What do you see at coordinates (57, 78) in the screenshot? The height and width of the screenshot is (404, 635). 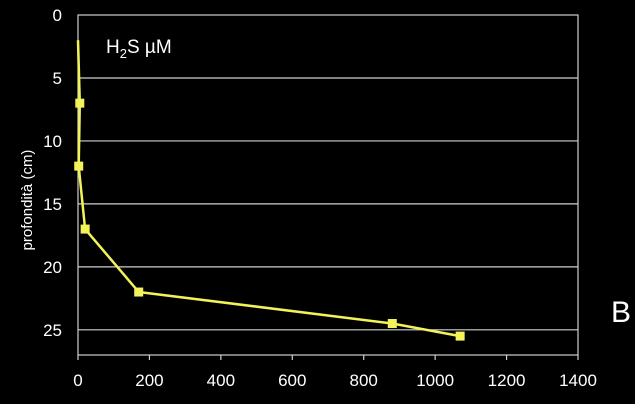 I see `y-tick-label: 5` at bounding box center [57, 78].